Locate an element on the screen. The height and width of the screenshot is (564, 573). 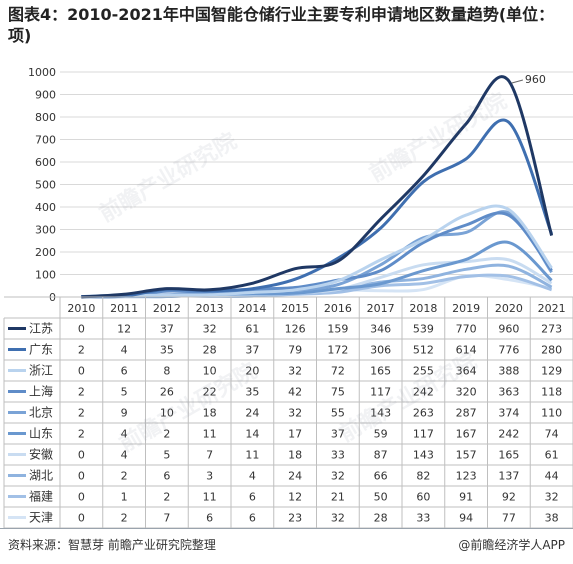
data-label: 280 is located at coordinates (551, 350).